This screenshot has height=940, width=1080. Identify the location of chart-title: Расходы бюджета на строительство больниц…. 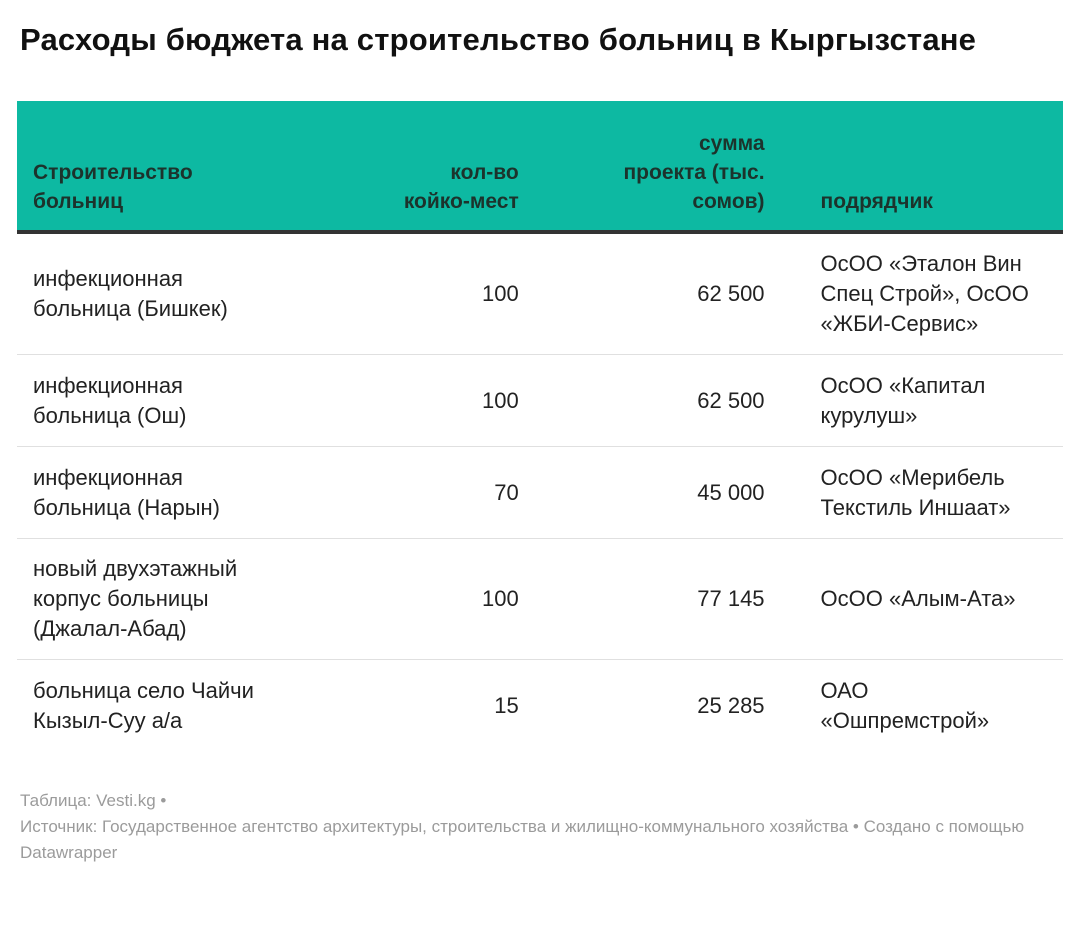
(498, 39).